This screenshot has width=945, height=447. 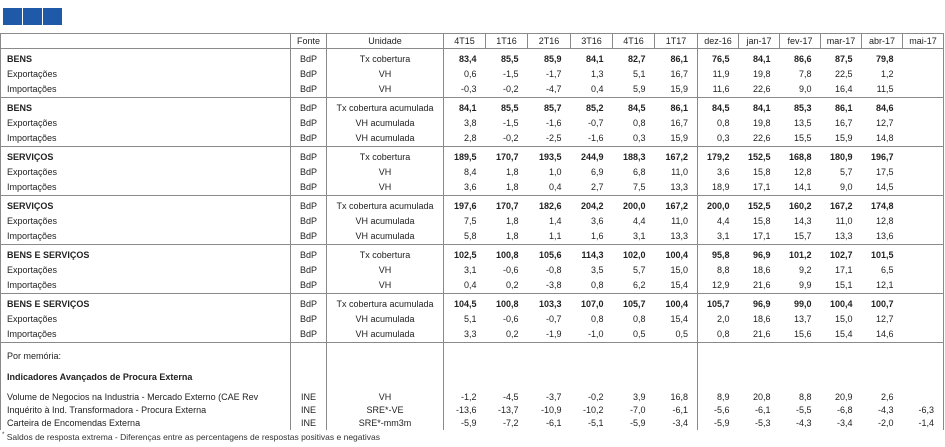 What do you see at coordinates (308, 397) in the screenshot?
I see `source: INE` at bounding box center [308, 397].